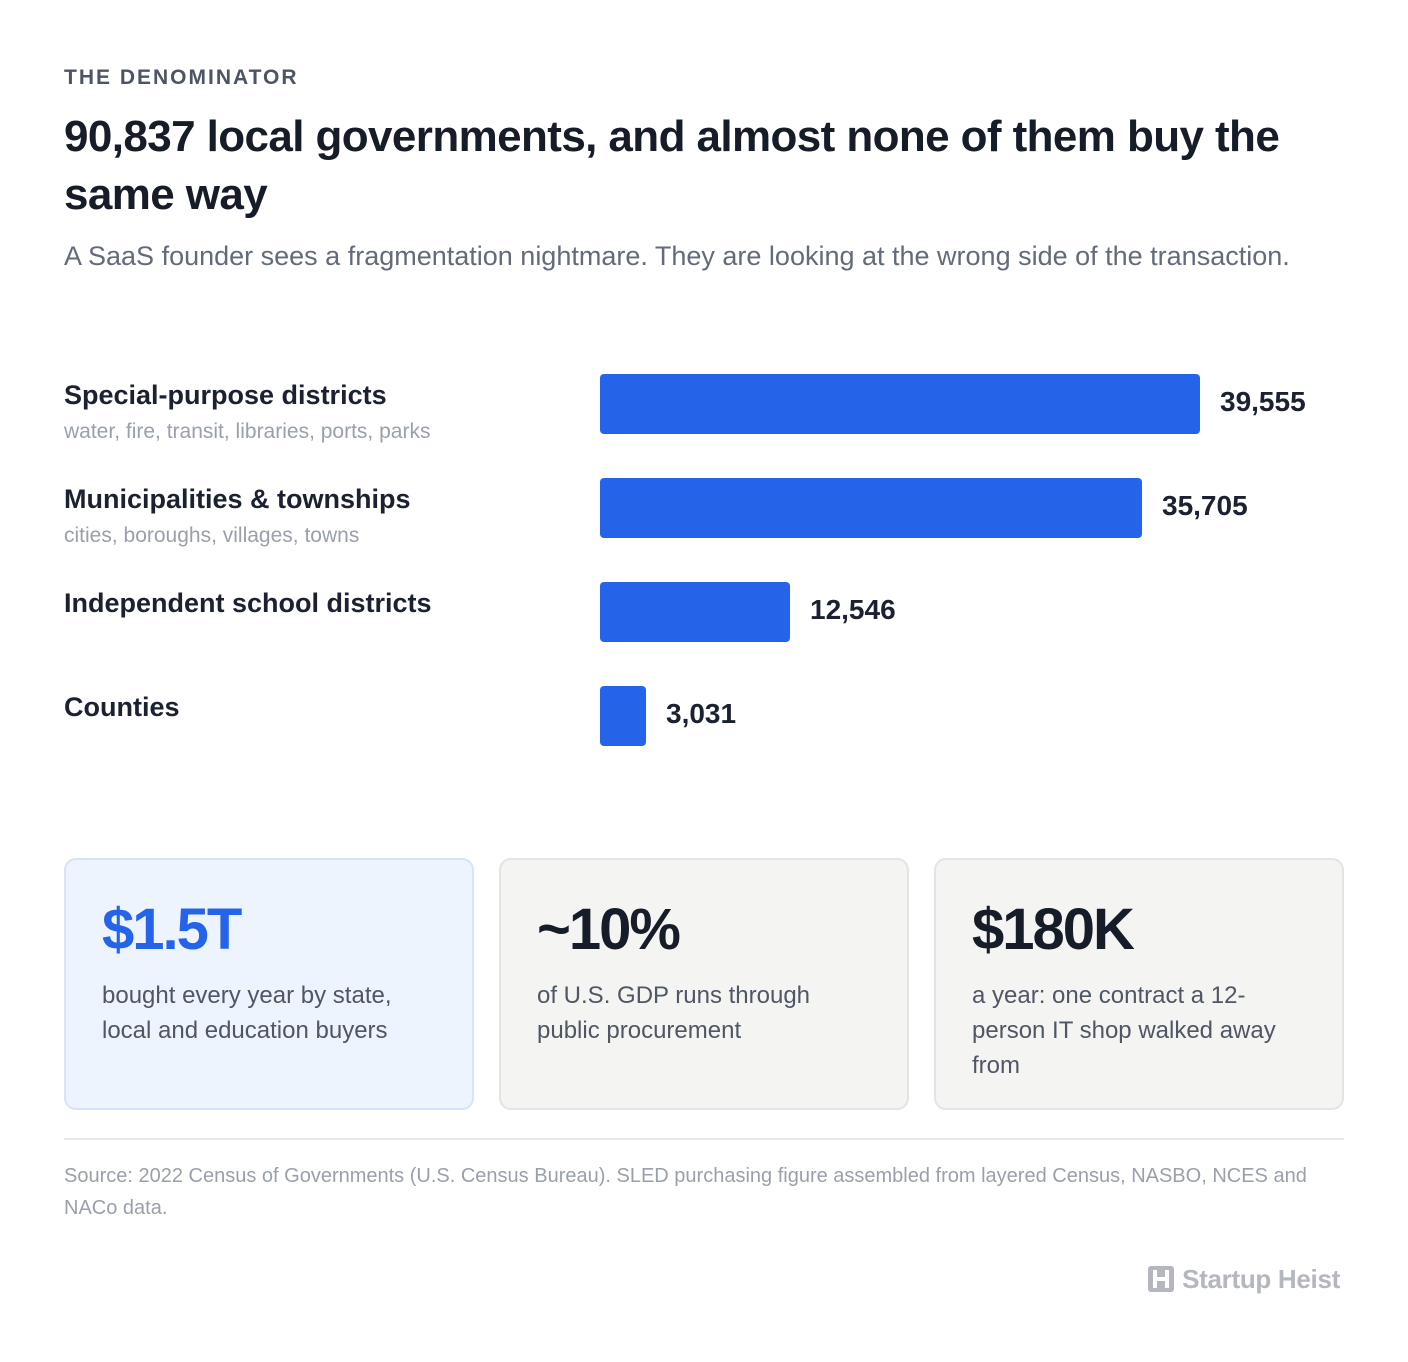  I want to click on stat-value: $180K, so click(1053, 929).